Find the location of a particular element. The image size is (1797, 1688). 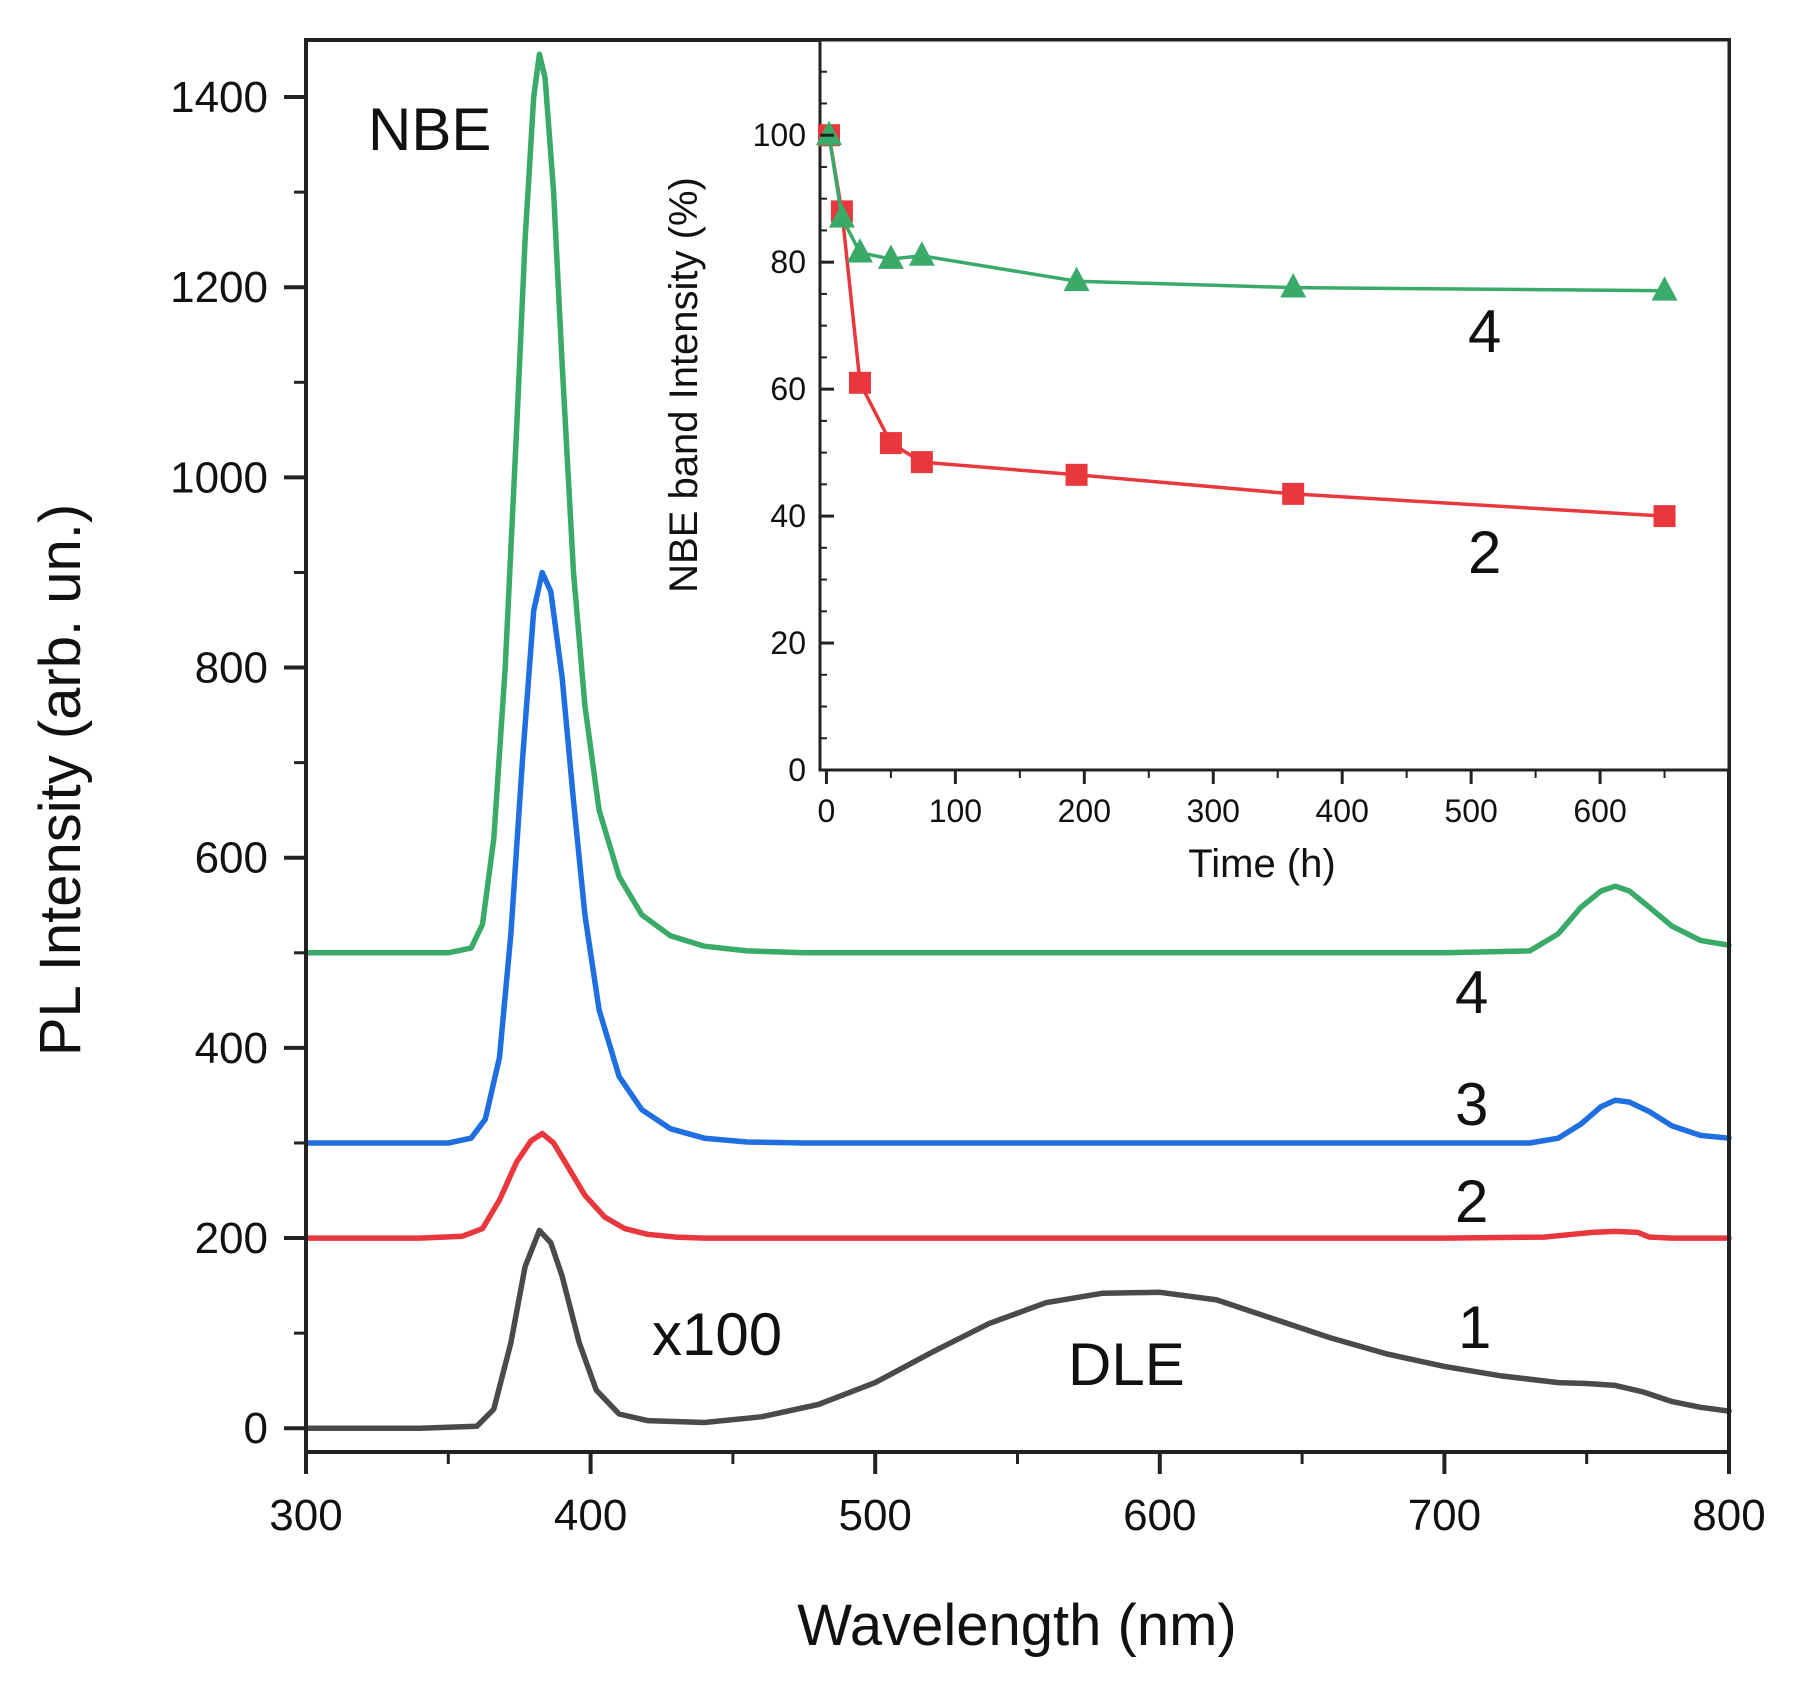

inset-y-tick-label: 80 is located at coordinates (788, 262).